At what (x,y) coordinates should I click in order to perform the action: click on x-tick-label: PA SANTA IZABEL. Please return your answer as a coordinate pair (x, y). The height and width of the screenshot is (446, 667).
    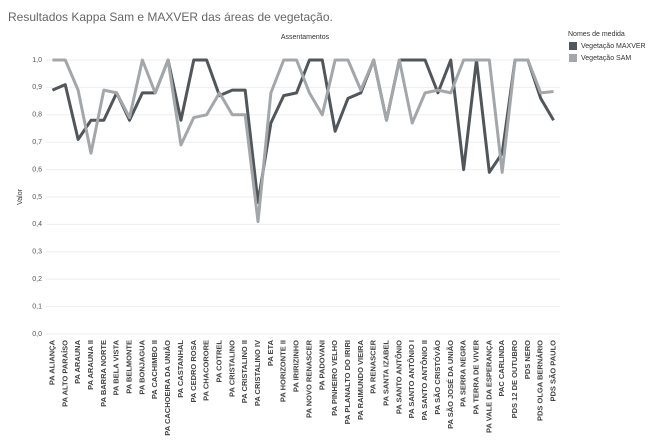
    Looking at the image, I should click on (386, 373).